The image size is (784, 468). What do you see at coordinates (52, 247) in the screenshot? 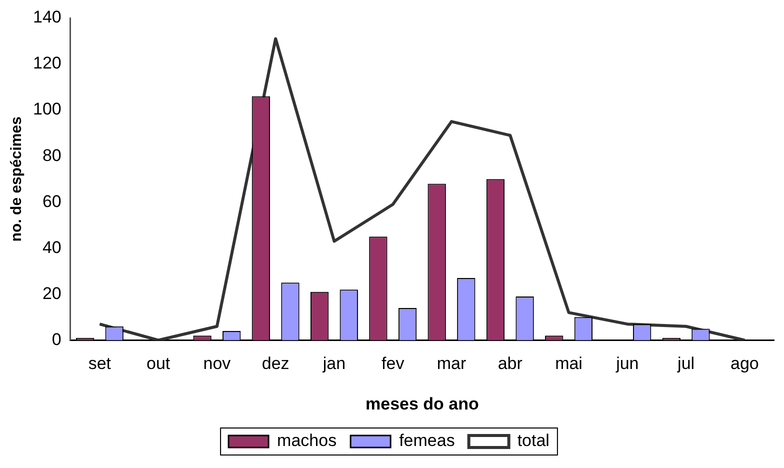
I see `y-tick-label: 40` at bounding box center [52, 247].